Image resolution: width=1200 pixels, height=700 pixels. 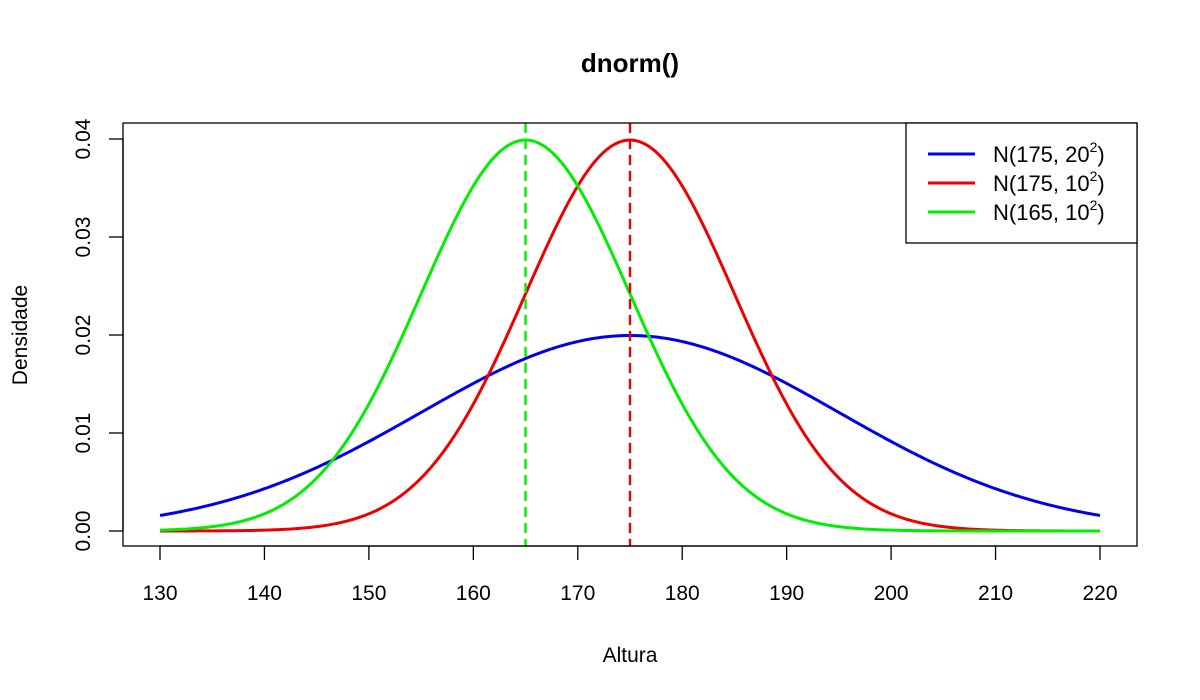 I want to click on x-tick-label: 160, so click(x=473, y=593).